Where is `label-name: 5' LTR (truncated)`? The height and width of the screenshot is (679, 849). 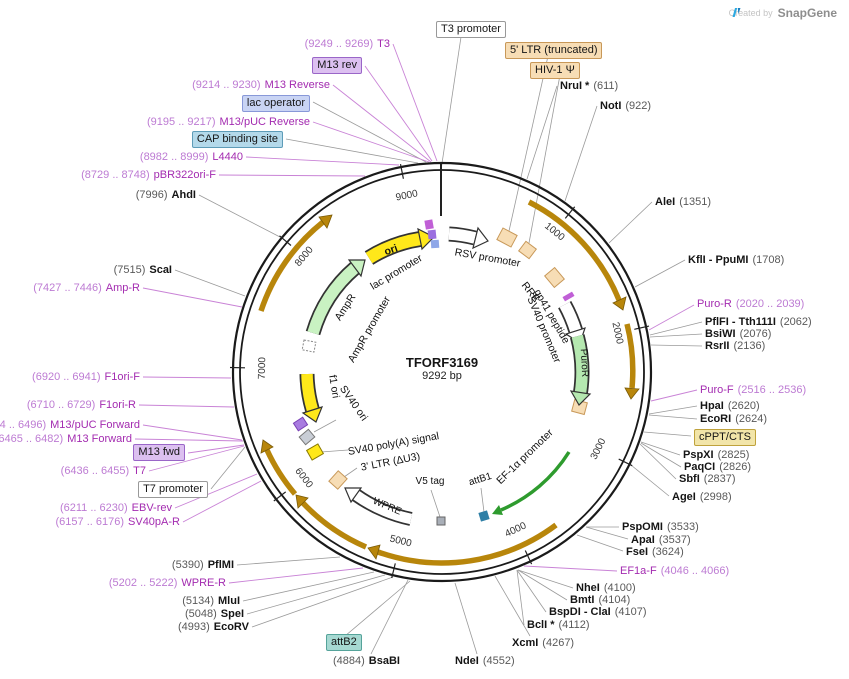
label-name: 5' LTR (truncated) is located at coordinates (554, 50).